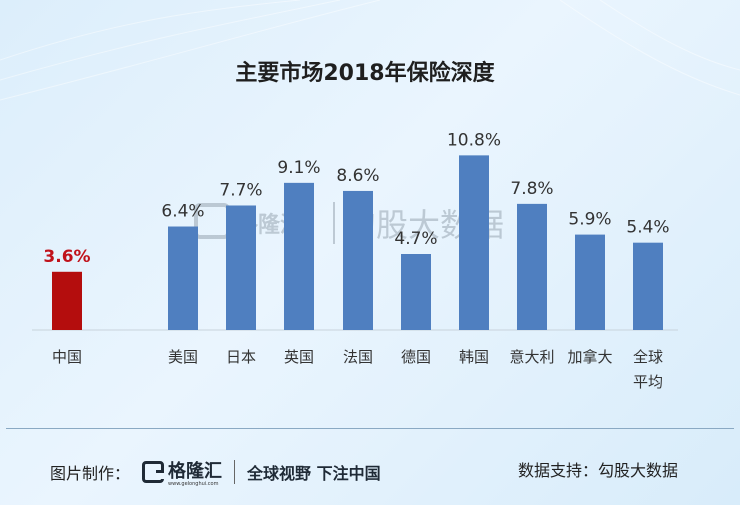 The image size is (740, 505). I want to click on category-label-5: 德国, so click(416, 357).